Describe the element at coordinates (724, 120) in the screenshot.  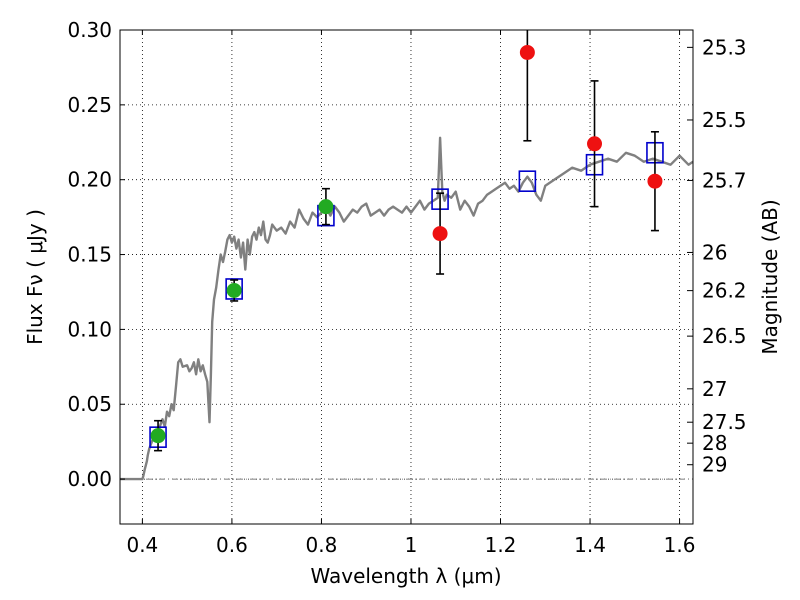
I see `right-tick-label: 25.5` at that location.